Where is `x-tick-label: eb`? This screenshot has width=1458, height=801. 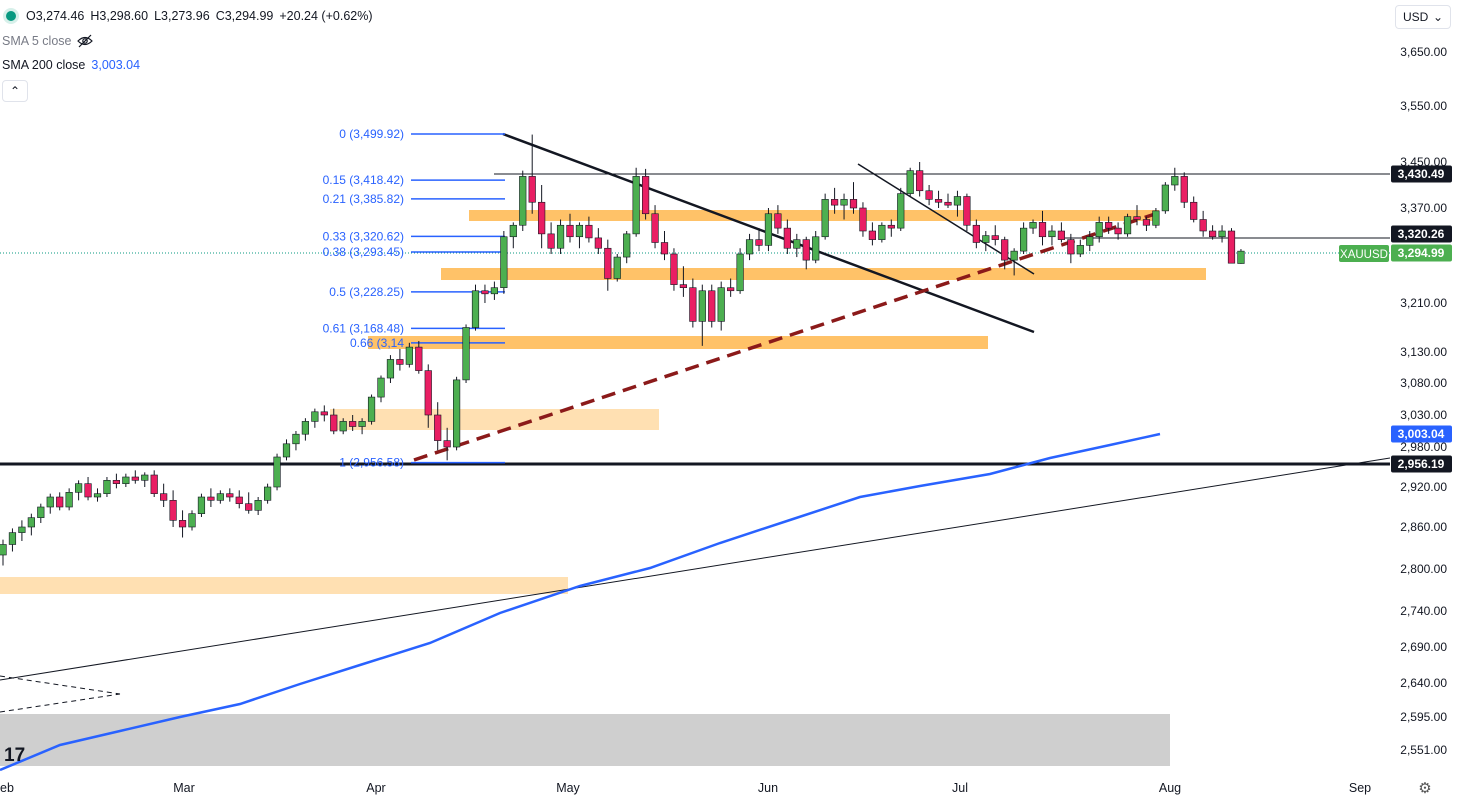 x-tick-label: eb is located at coordinates (7, 788).